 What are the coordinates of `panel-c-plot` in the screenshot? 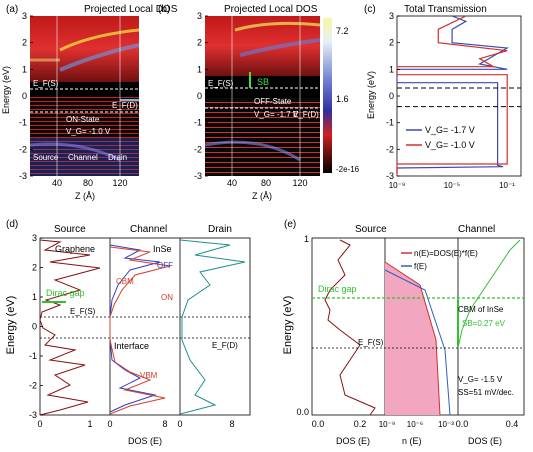 It's located at (458, 95).